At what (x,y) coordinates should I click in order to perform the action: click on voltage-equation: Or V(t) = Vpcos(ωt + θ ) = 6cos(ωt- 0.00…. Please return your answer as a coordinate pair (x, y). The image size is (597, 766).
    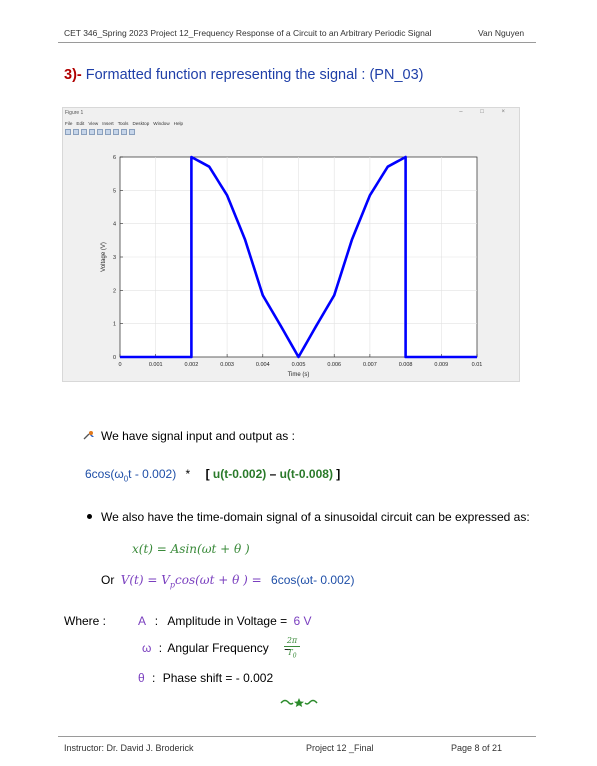
    Looking at the image, I should click on (227, 581).